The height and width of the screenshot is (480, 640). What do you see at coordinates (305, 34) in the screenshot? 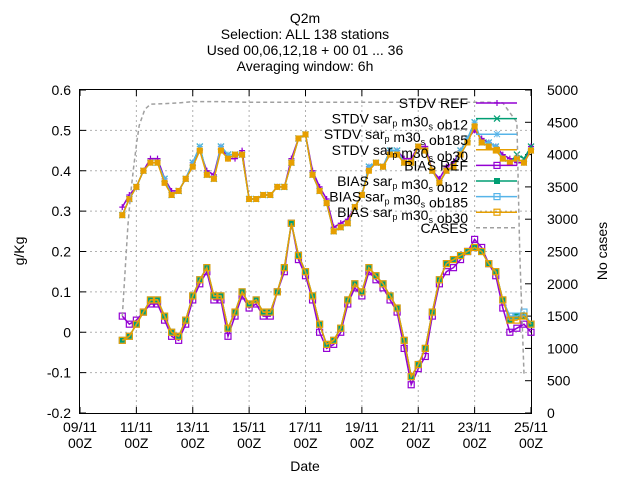
I see `chart-subtitle-1: Selection: ALL 138 stations` at bounding box center [305, 34].